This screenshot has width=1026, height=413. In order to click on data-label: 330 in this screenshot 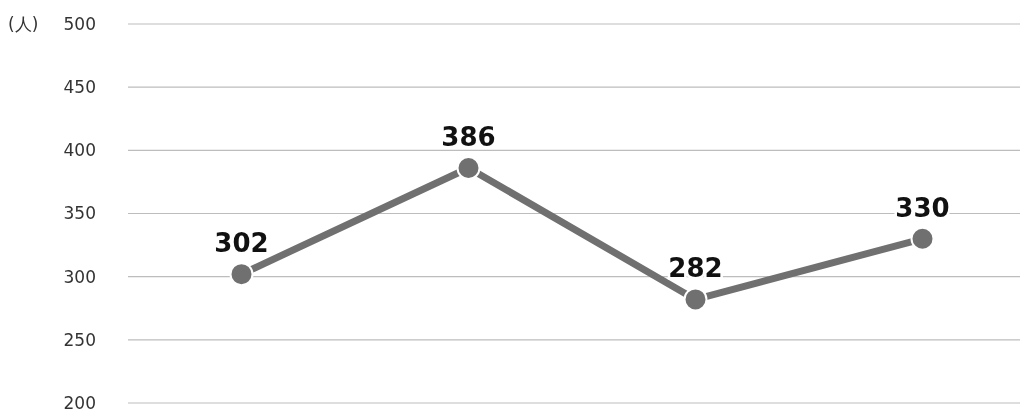, I will do `click(922, 207)`.